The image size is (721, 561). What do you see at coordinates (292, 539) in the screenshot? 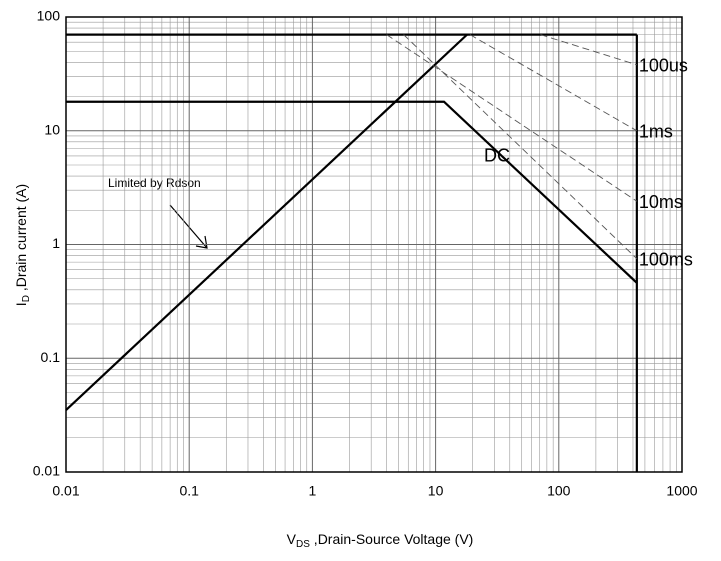
I see `x-label-main: V` at bounding box center [292, 539].